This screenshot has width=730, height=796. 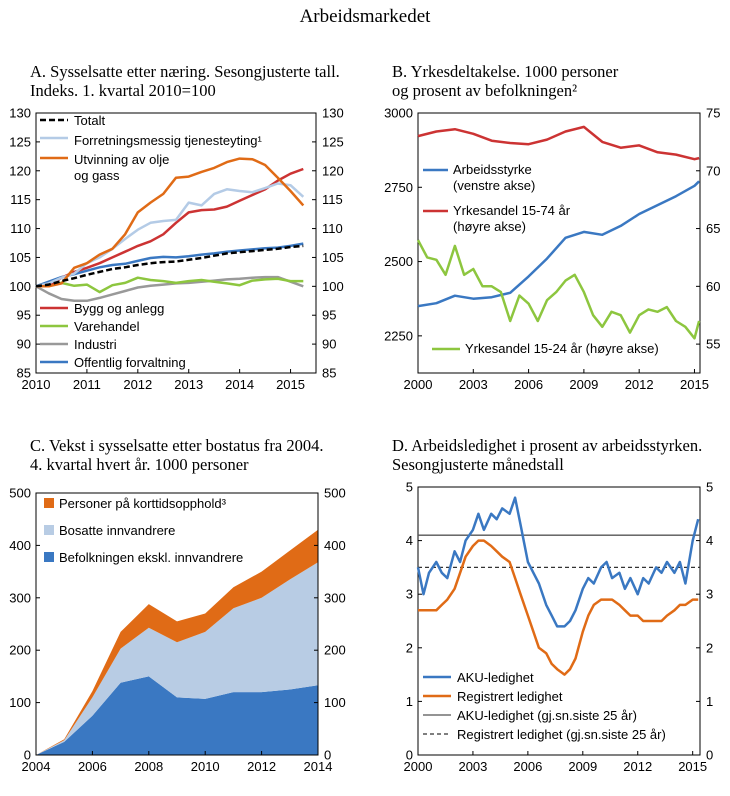 What do you see at coordinates (709, 647) in the screenshot?
I see `chart-d-ytick-label-right: 2` at bounding box center [709, 647].